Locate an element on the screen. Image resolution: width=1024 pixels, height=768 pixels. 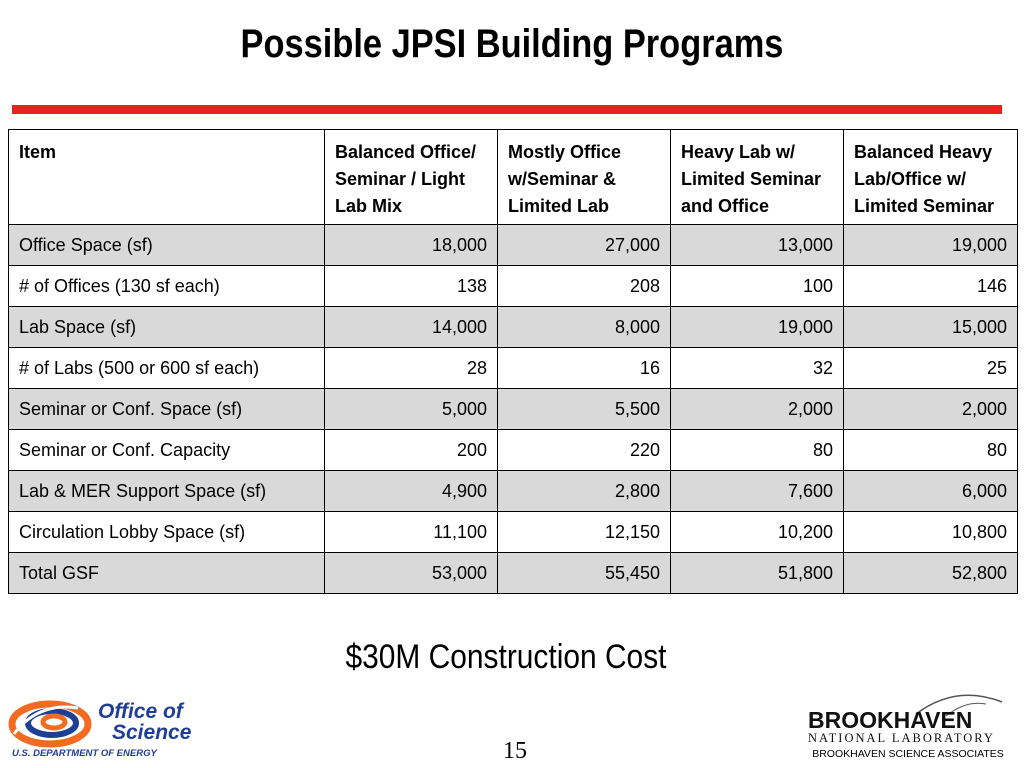
title-underline-bar is located at coordinates (507, 109).